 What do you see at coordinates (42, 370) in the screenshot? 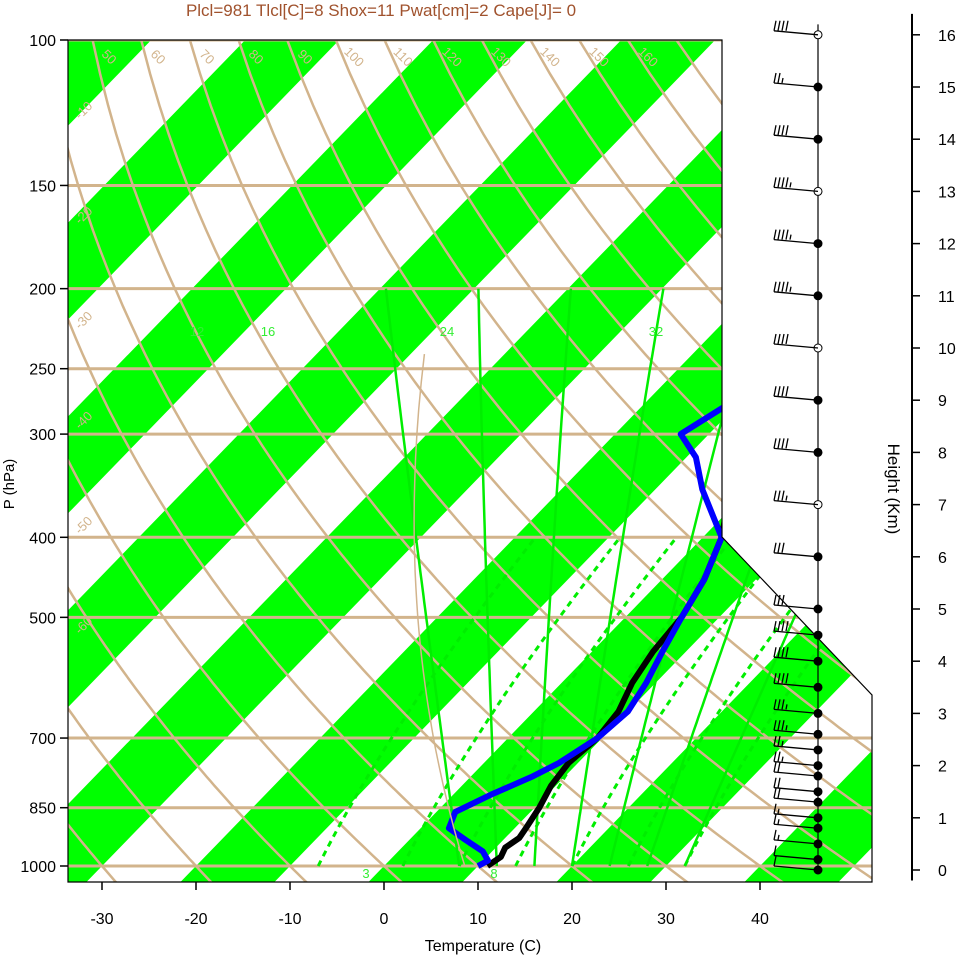
I see `y-tick-label: 250` at bounding box center [42, 370].